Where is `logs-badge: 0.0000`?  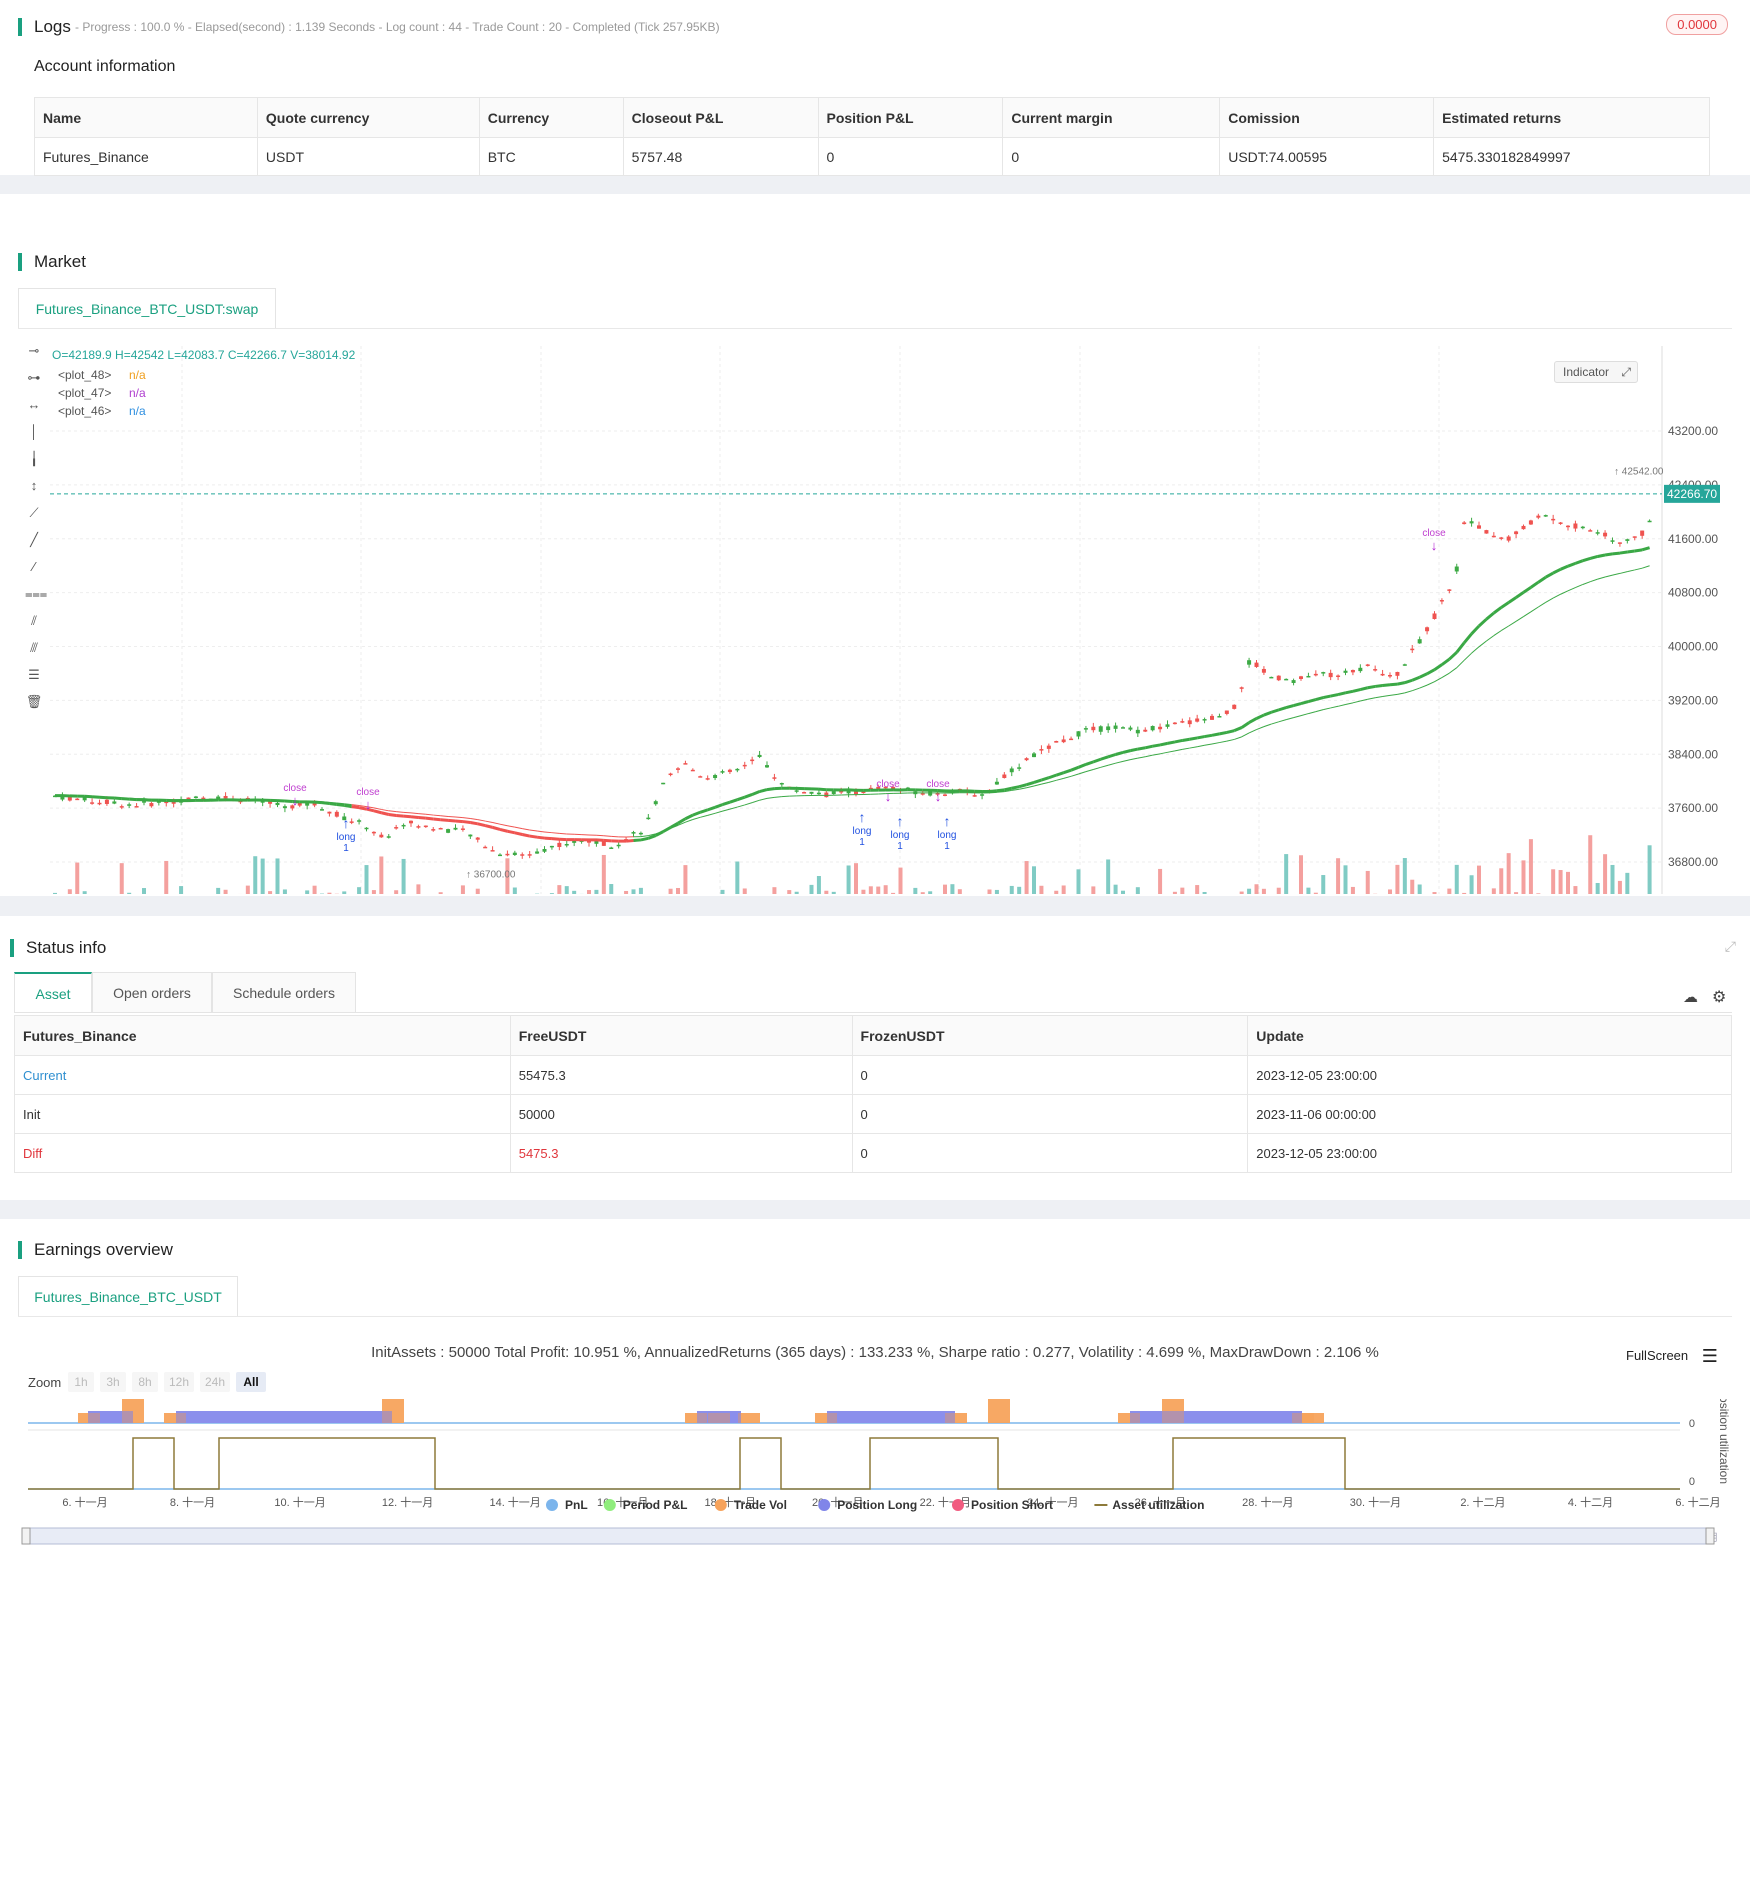
logs-badge: 0.0000 is located at coordinates (1697, 24).